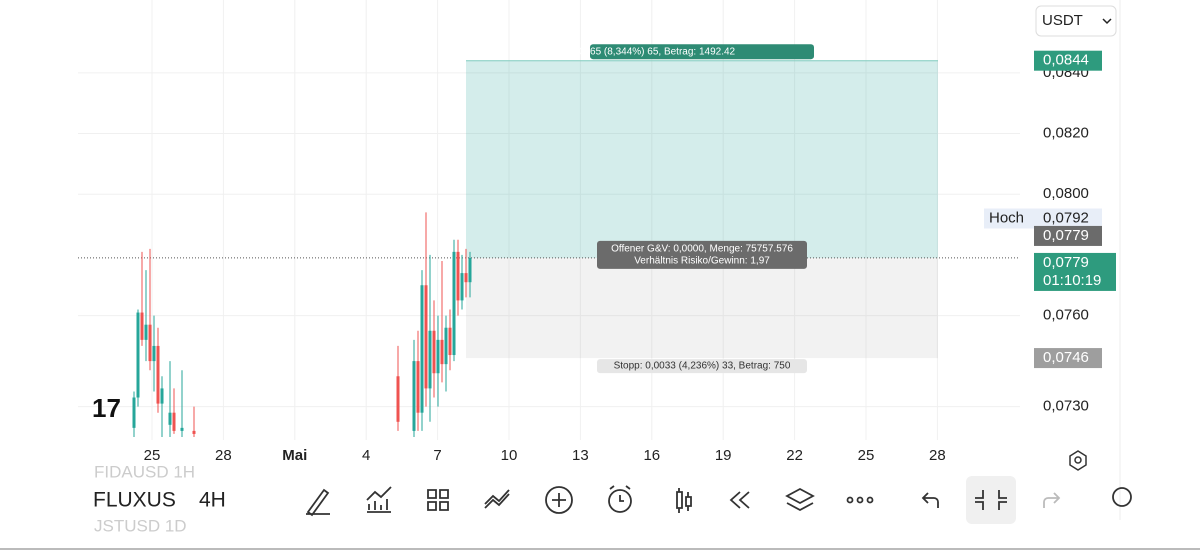 This screenshot has width=1200, height=553. Describe the element at coordinates (651, 455) in the screenshot. I see `x-tick-label: 16` at that location.